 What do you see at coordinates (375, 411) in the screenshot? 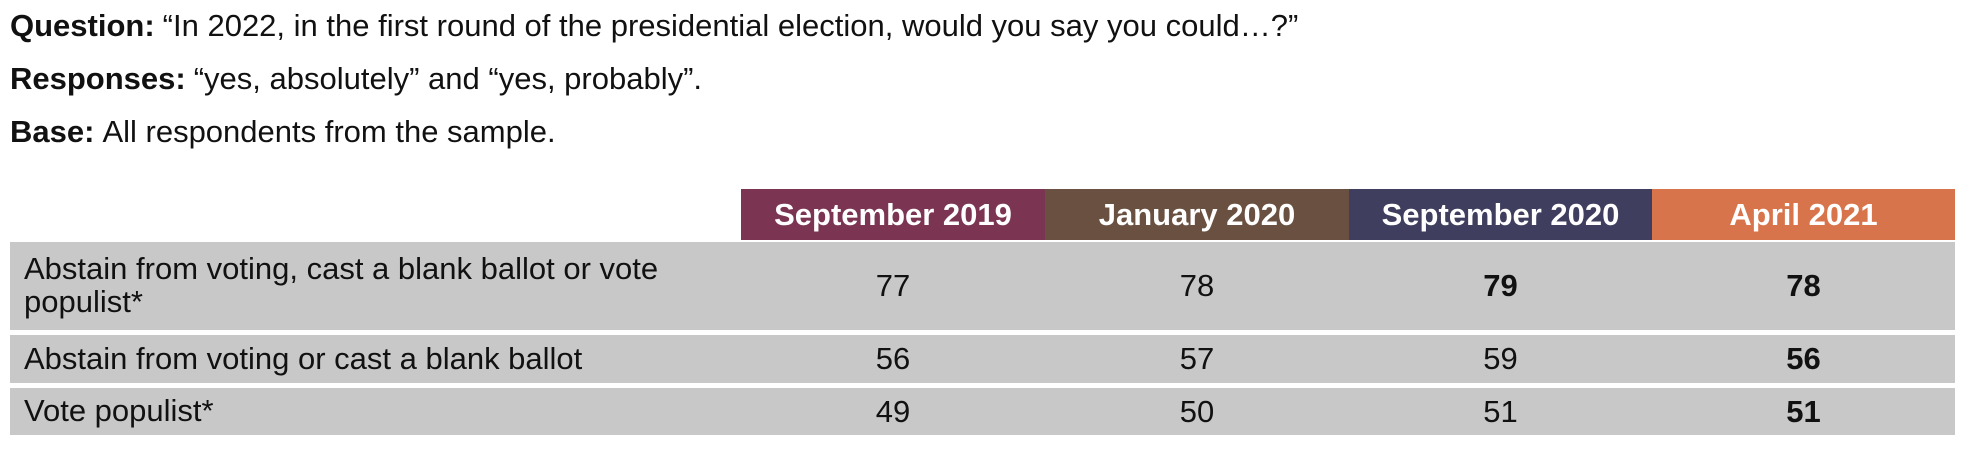
I see `row-label: Vote populist*` at bounding box center [375, 411].